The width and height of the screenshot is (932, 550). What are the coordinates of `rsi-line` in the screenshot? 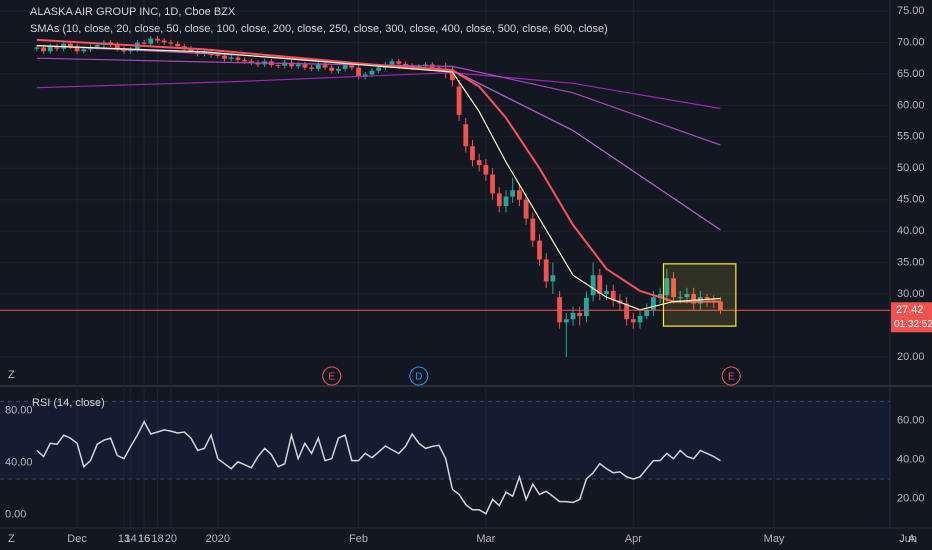 It's located at (378, 467).